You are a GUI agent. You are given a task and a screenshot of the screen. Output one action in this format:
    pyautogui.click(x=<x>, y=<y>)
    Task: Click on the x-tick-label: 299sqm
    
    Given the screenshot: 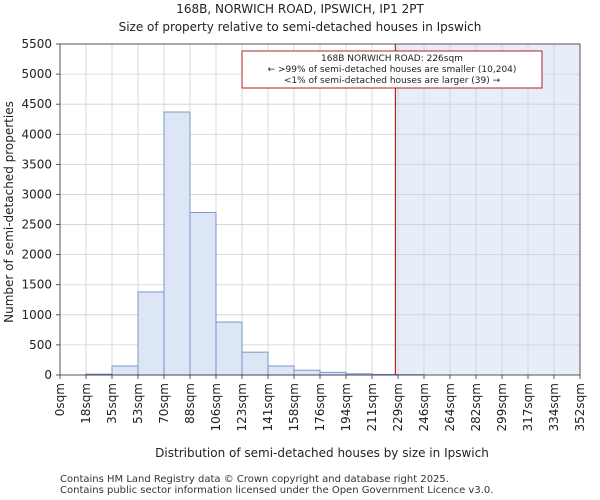 What is the action you would take?
    pyautogui.click(x=502, y=407)
    